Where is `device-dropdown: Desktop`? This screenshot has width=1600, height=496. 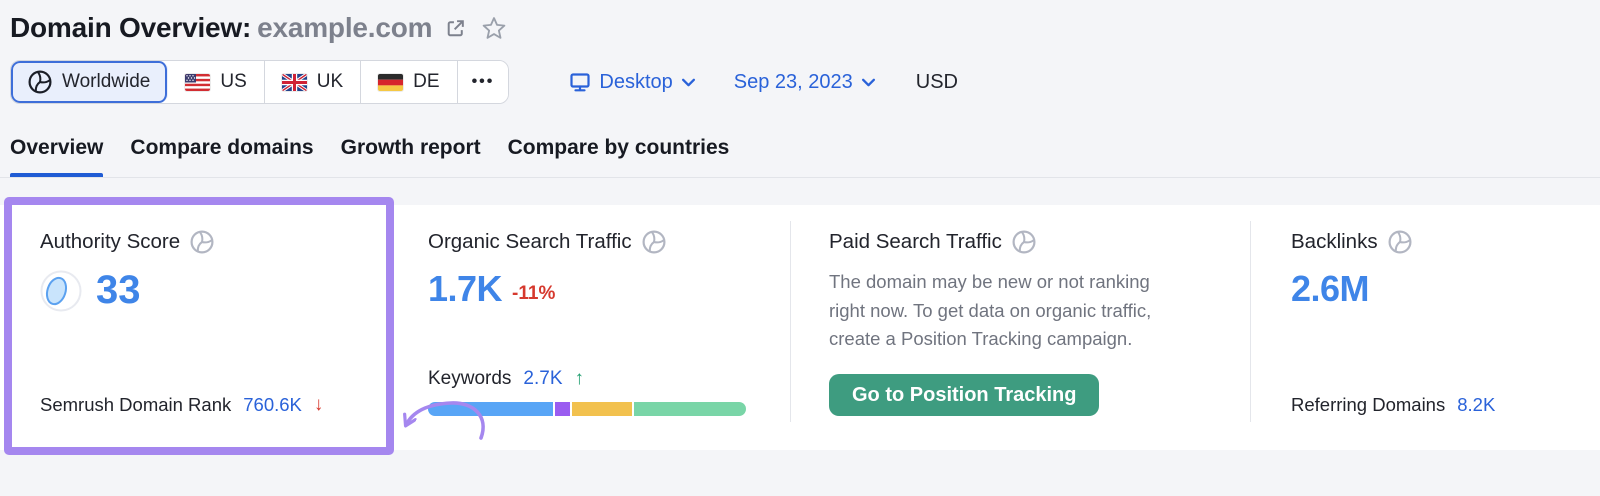
device-dropdown: Desktop is located at coordinates (632, 82).